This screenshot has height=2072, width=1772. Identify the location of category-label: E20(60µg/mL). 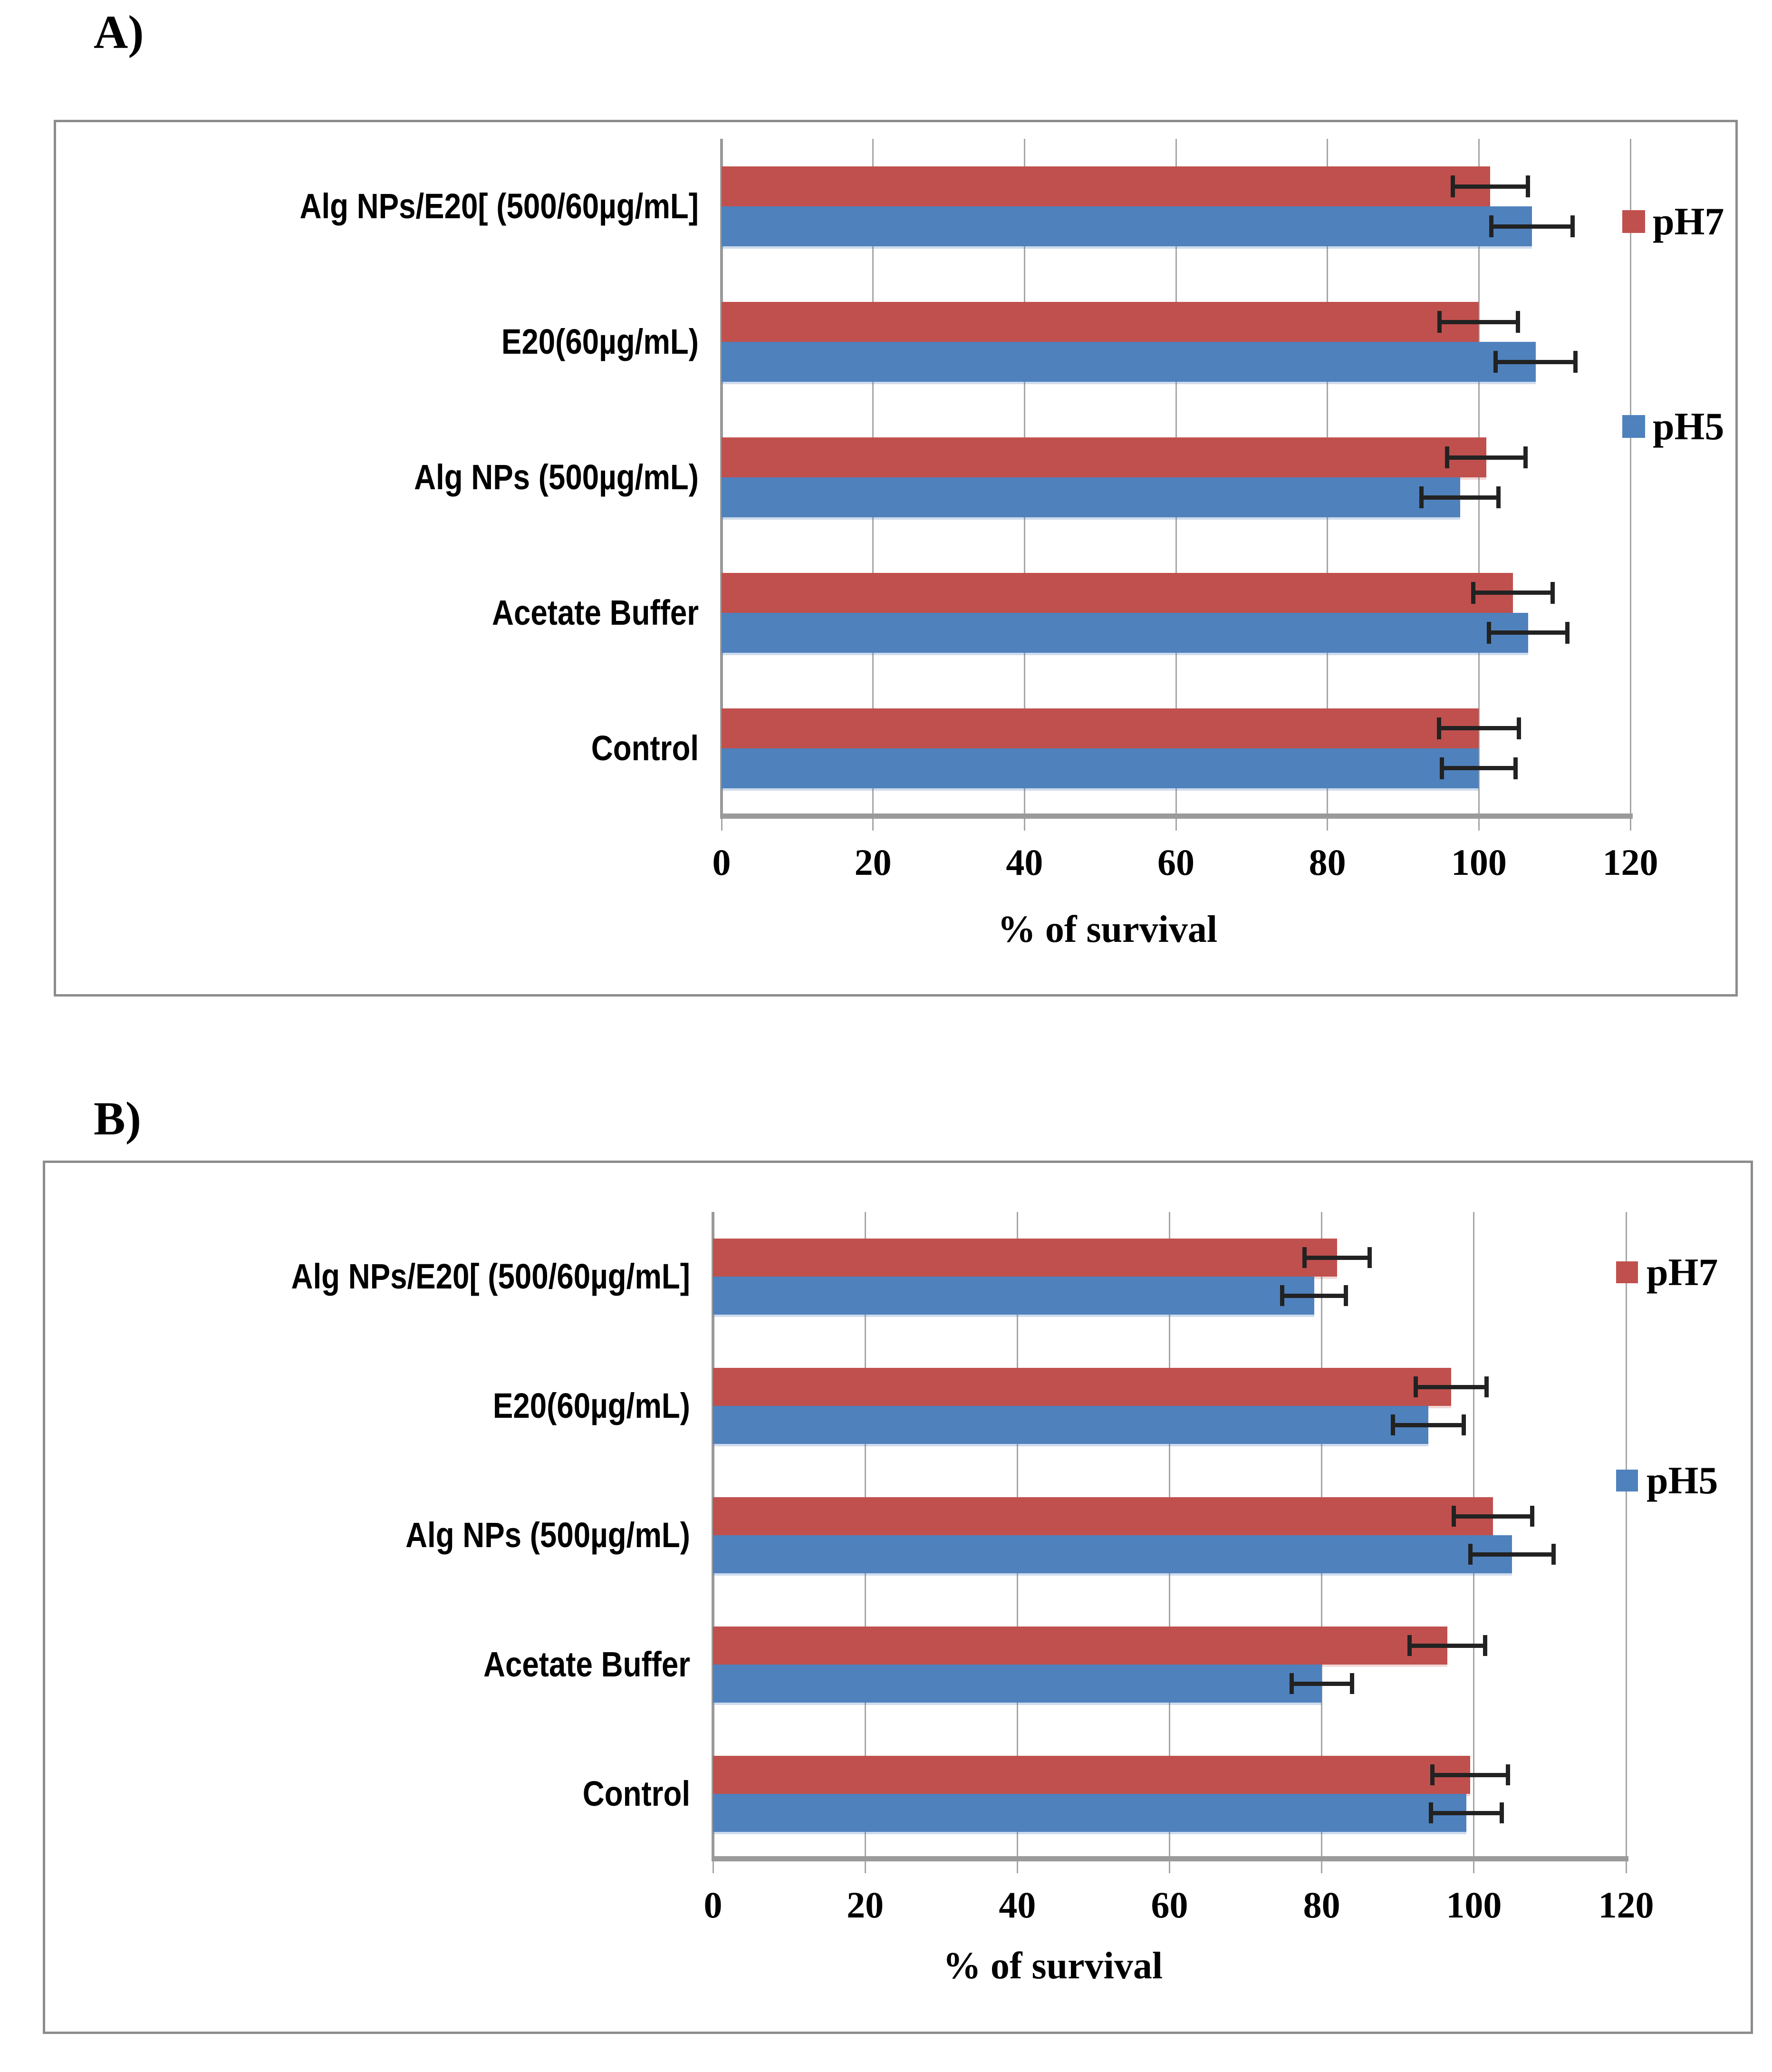
(600, 342).